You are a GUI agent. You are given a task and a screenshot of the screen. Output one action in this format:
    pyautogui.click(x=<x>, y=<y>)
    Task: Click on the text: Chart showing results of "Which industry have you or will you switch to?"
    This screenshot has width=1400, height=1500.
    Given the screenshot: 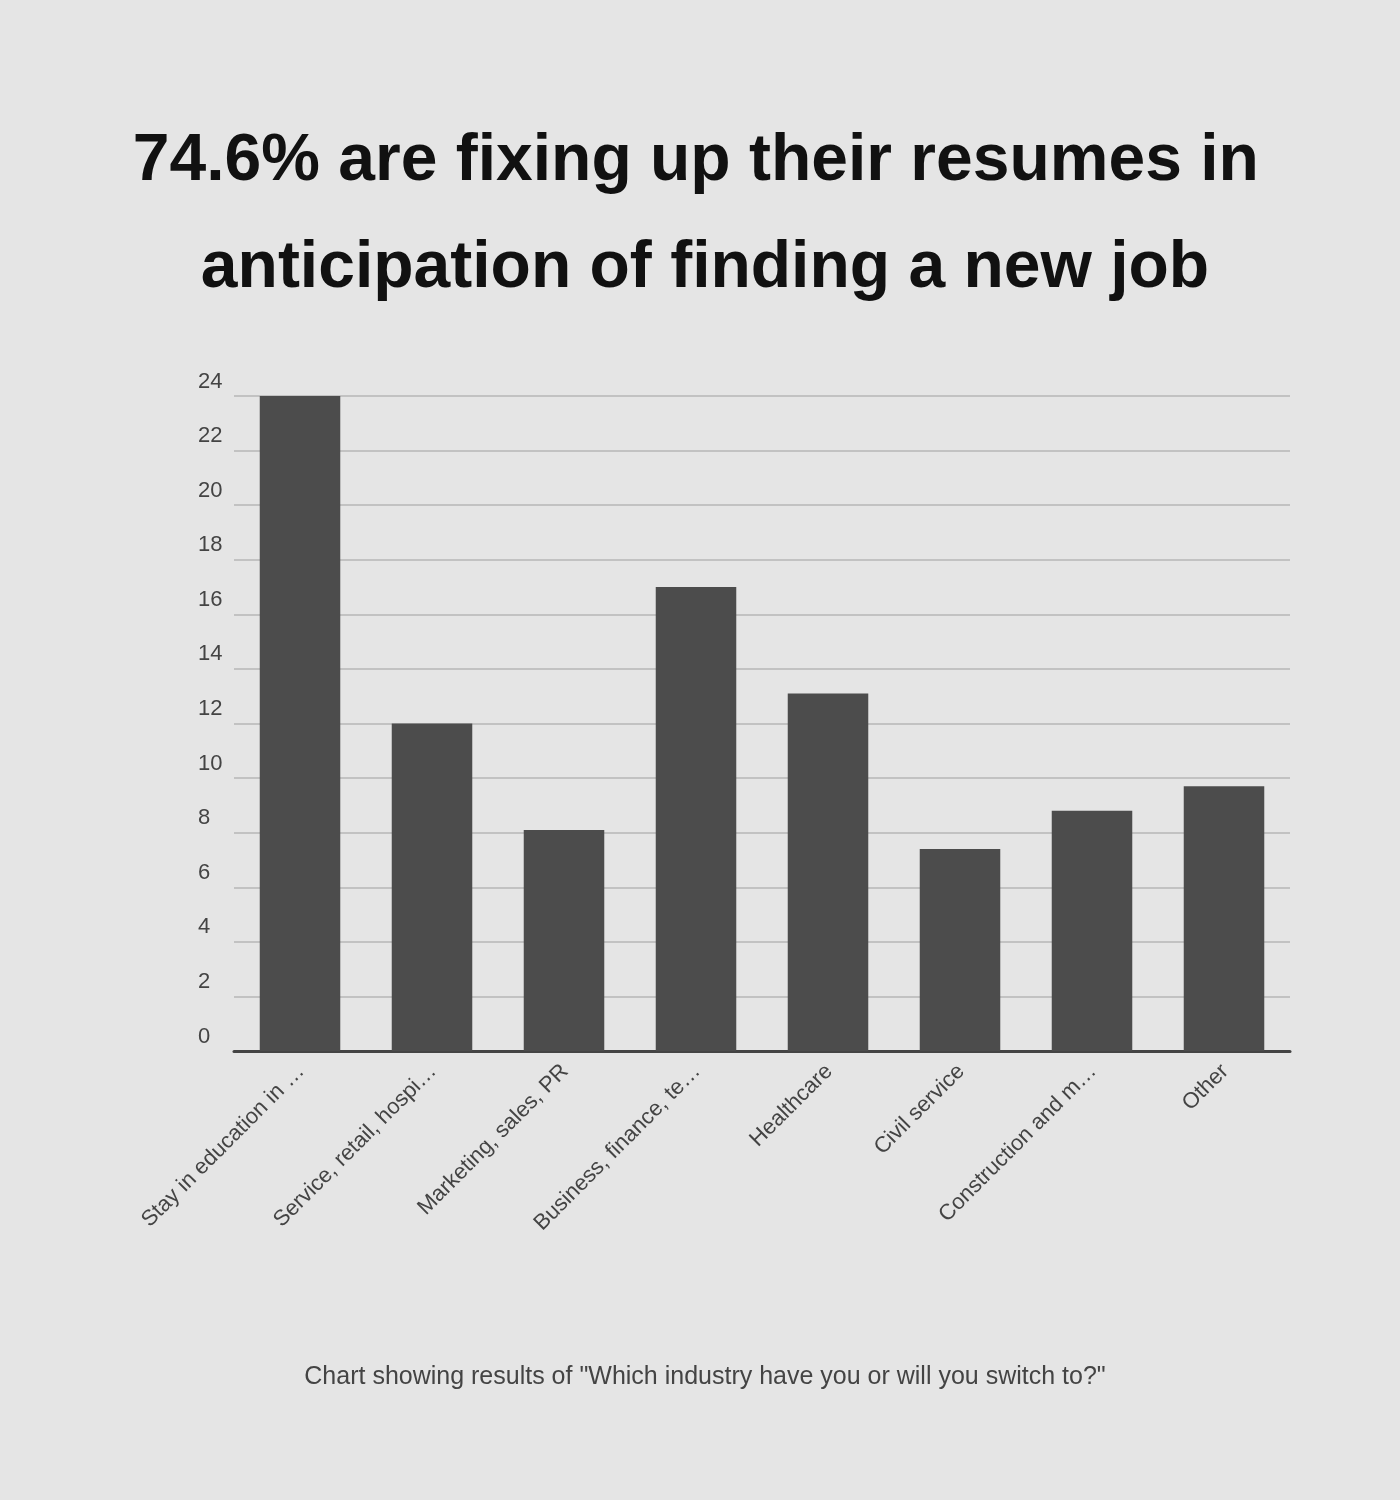 What is the action you would take?
    pyautogui.click(x=705, y=1374)
    